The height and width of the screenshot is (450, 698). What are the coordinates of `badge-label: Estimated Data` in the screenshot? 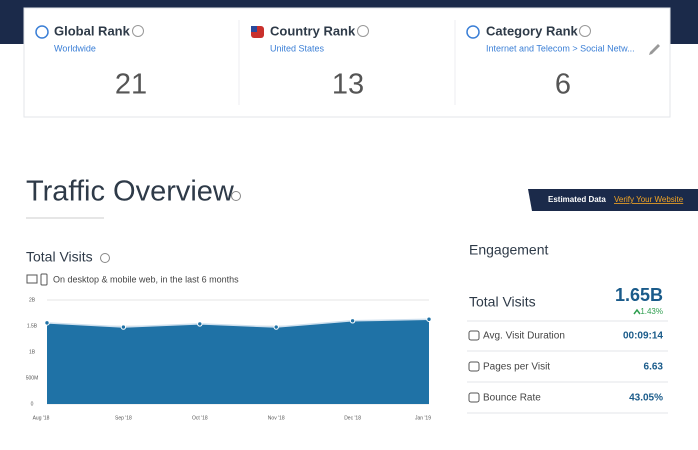 It's located at (577, 199).